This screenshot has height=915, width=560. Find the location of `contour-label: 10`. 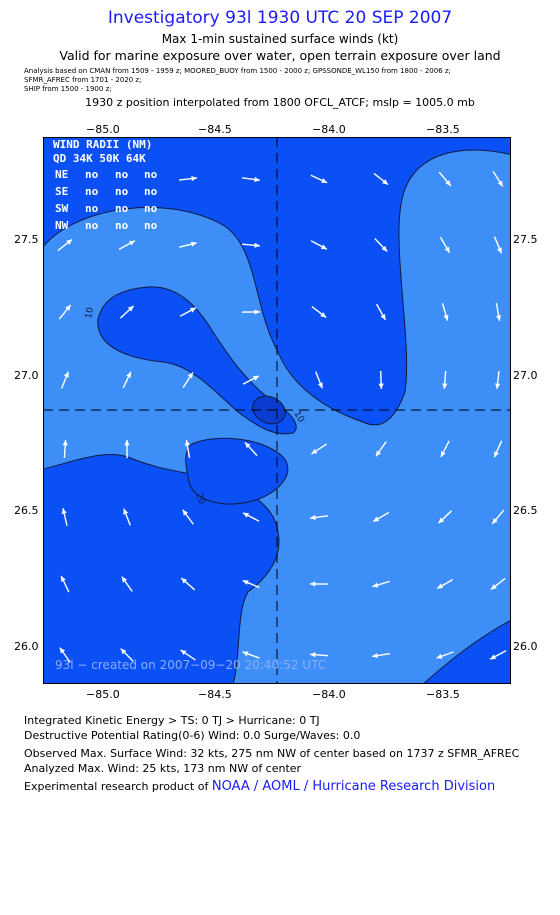

contour-label: 10 is located at coordinates (90, 312).